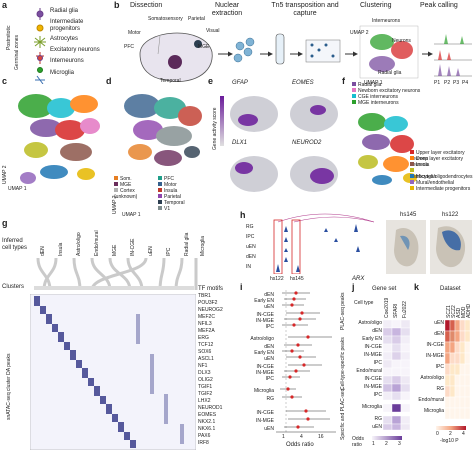  What do you see at coordinates (167, 185) in the screenshot?
I see `legend-motor: Motor` at bounding box center [167, 185].